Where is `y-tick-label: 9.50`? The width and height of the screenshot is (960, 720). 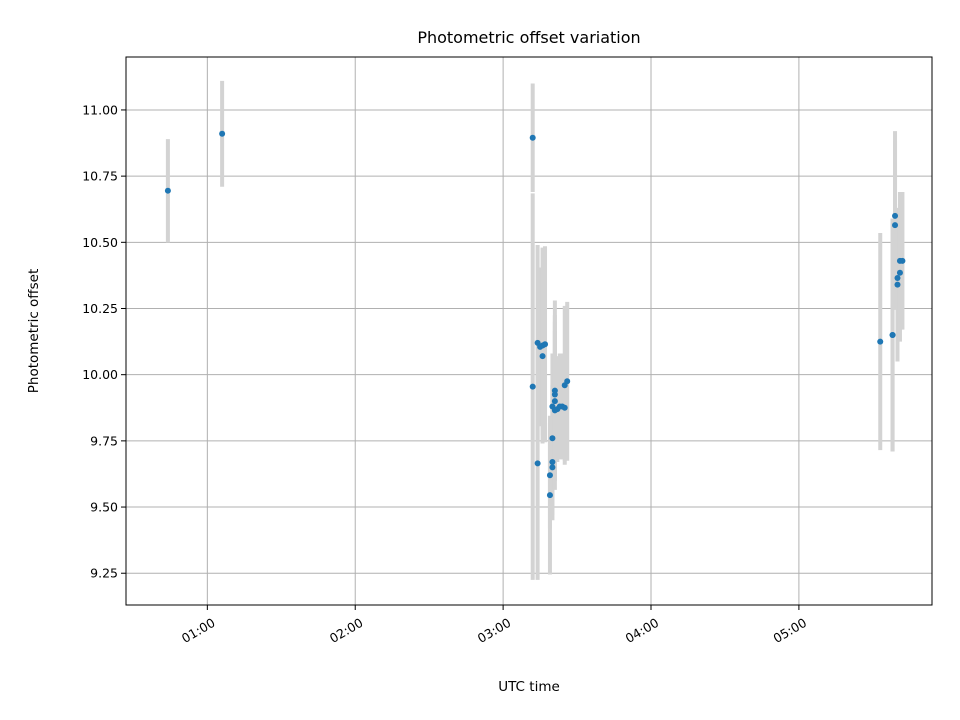
y-tick-label: 9.50 is located at coordinates (104, 507).